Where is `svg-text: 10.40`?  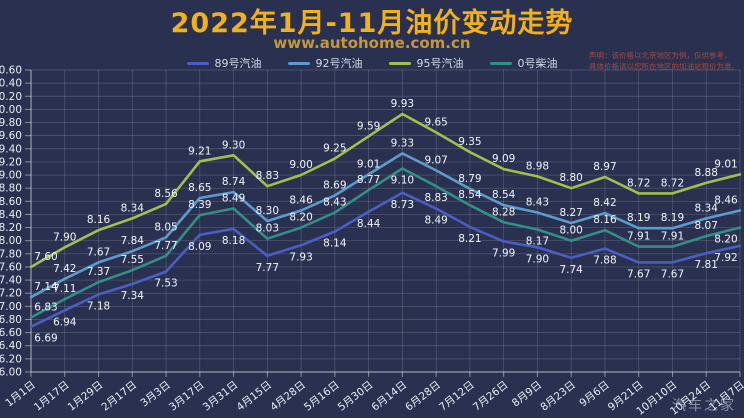
svg-text: 10.40 is located at coordinates (11, 84).